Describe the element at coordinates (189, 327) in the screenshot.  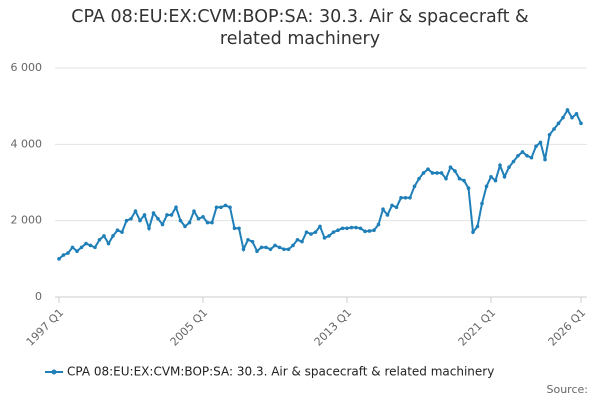
I see `x-tick-label: 2005 Q1` at that location.